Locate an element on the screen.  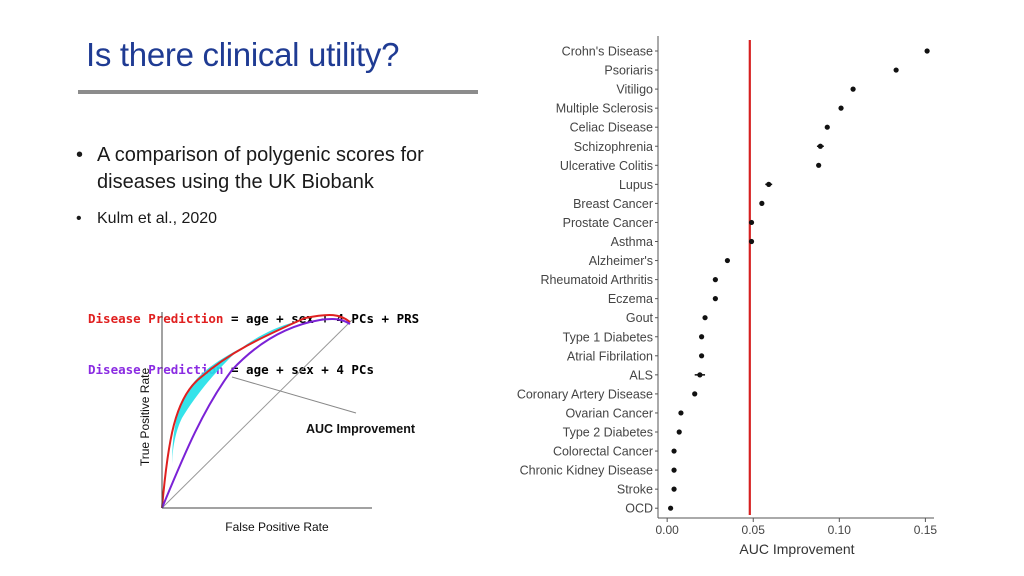
annotation-leader-line is located at coordinates (294, 395).